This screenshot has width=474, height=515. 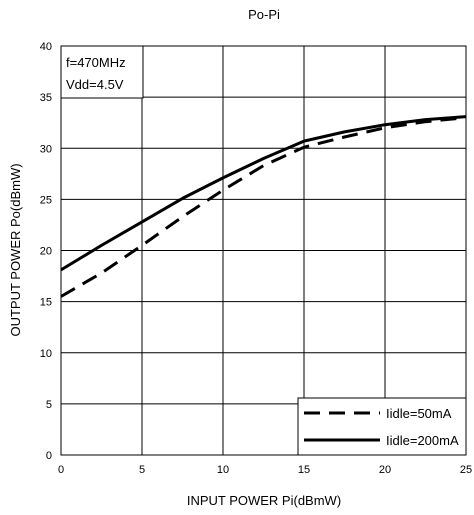 I want to click on legend: Iidle=50mA Iidle=200mA, so click(x=382, y=426).